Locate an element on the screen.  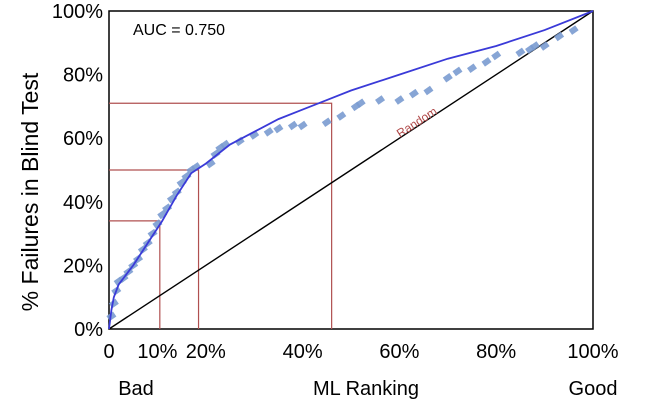
y-tick-label: 60% is located at coordinates (83, 139).